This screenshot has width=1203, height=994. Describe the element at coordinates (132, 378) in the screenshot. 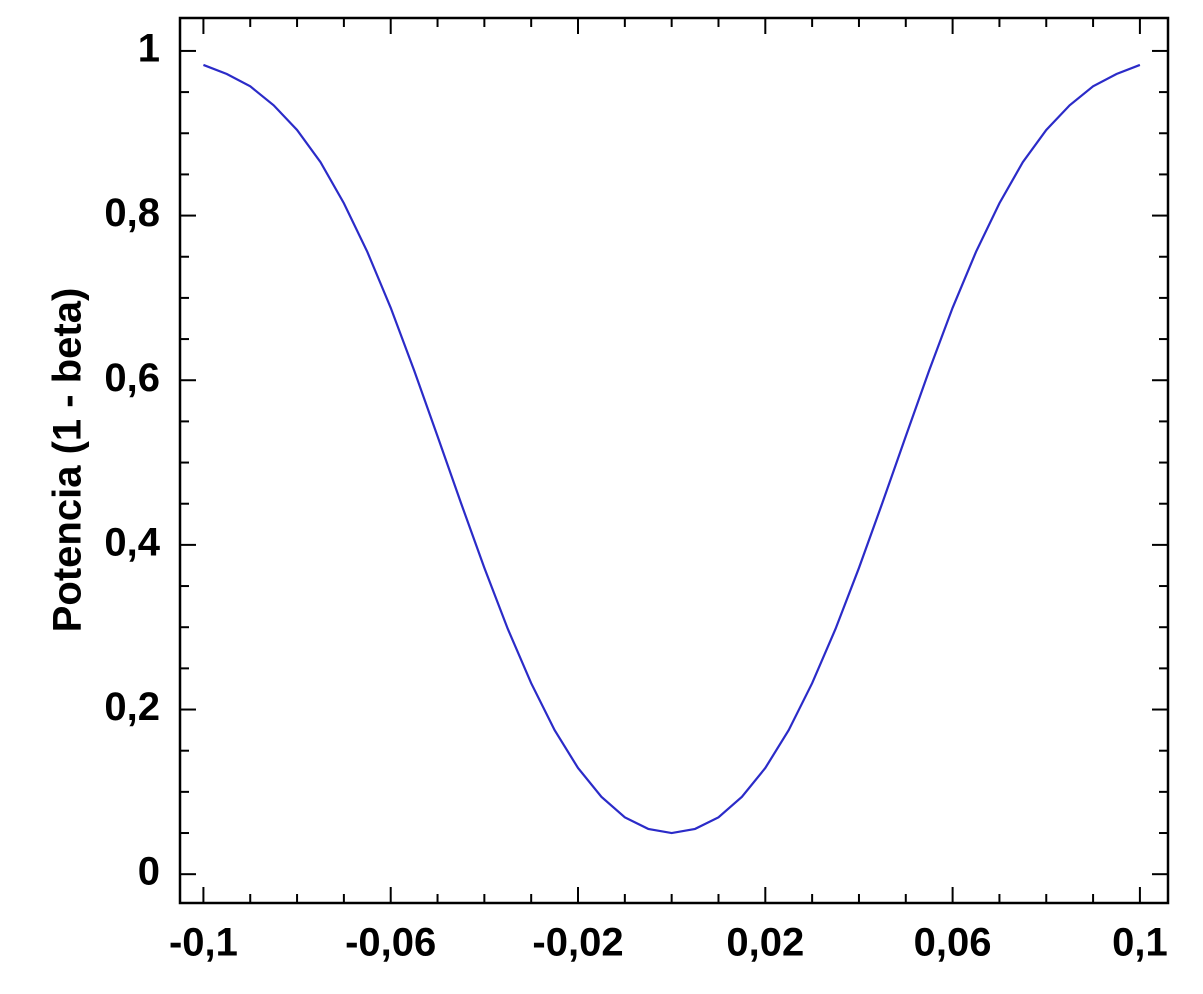

I see `y-tick-label: 0,6` at that location.